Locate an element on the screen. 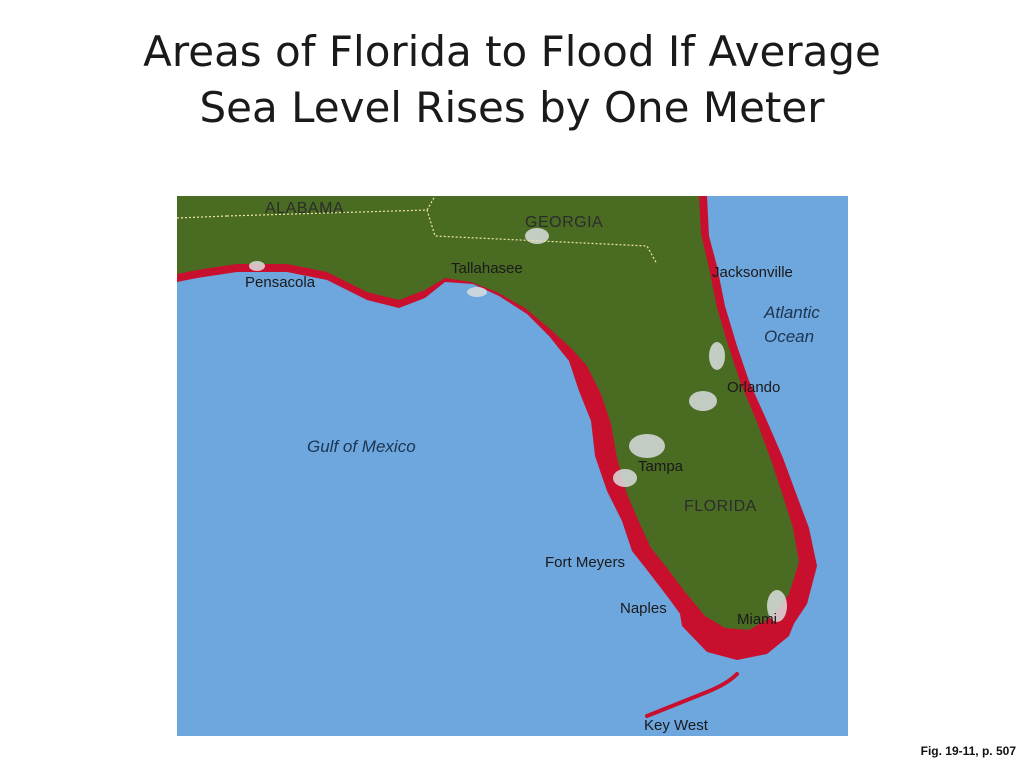 The height and width of the screenshot is (768, 1024). label-jacksonville: Jacksonville is located at coordinates (752, 272).